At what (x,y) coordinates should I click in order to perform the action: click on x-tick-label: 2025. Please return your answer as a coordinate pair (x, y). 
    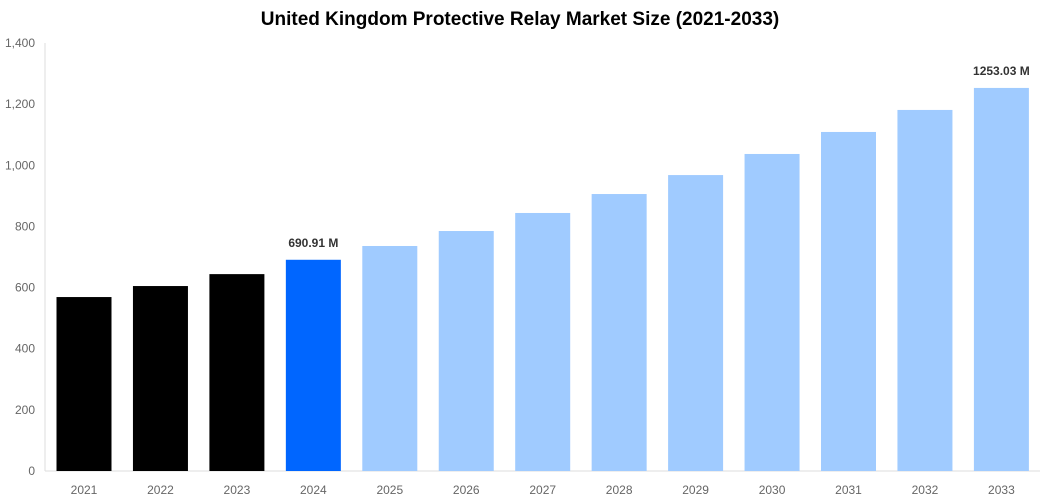
    Looking at the image, I should click on (389, 490).